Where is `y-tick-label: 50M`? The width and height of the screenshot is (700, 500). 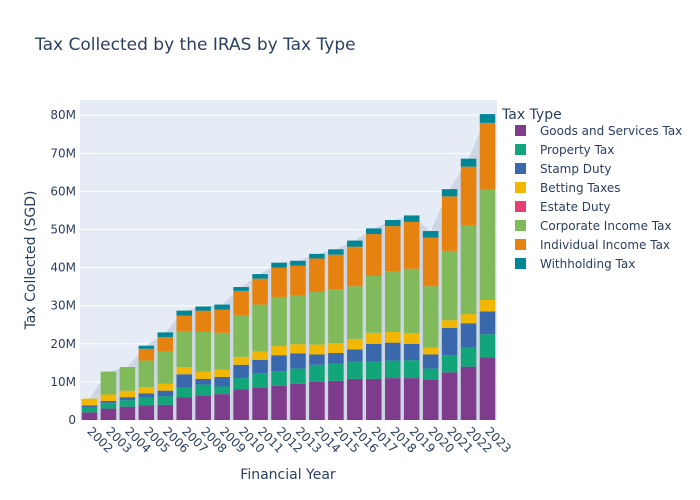
y-tick-label: 50M is located at coordinates (63, 230).